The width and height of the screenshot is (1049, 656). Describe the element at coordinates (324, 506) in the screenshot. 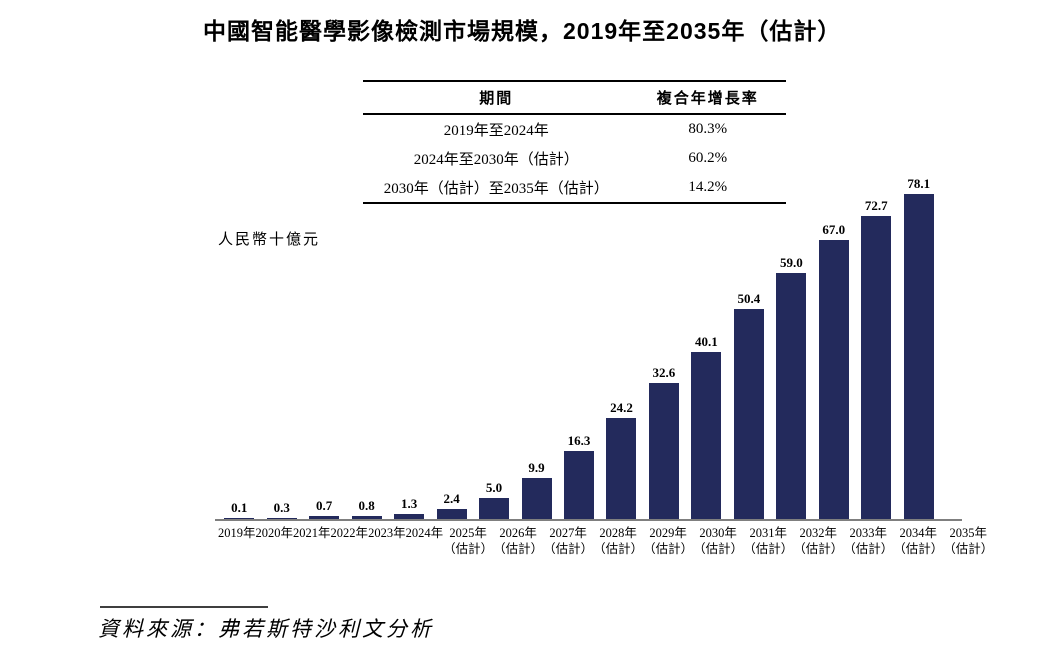

I see `bar-value-label: 0.7` at that location.